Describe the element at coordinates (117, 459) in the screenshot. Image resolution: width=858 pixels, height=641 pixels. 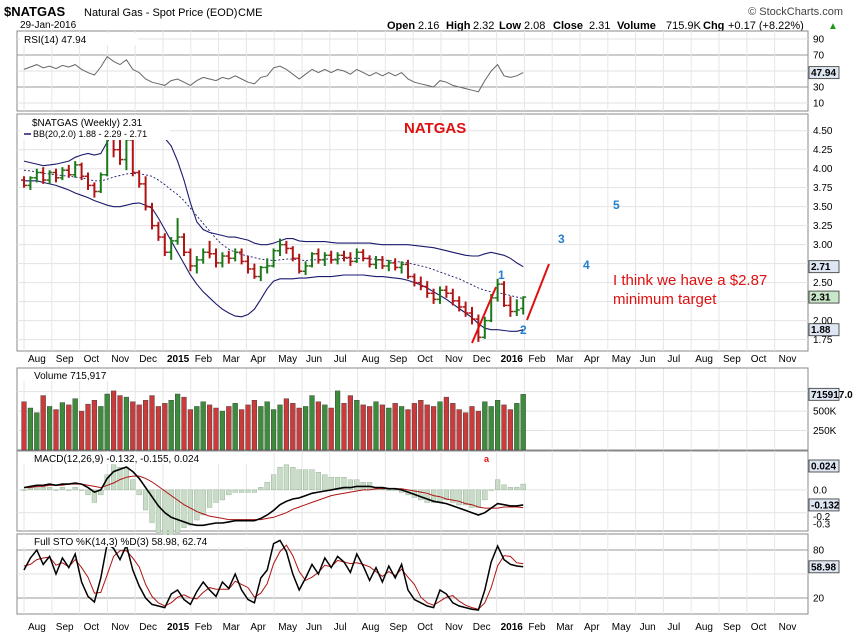
I see `macd-label: MACD(12,26,9) -0.132, -0.155, 0.024` at that location.